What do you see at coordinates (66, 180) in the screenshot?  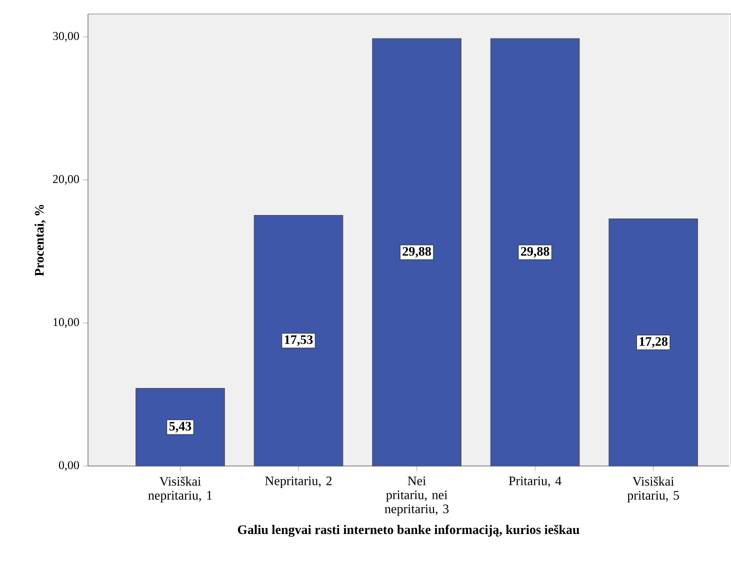 I see `y-tick-label: 20,00` at bounding box center [66, 180].